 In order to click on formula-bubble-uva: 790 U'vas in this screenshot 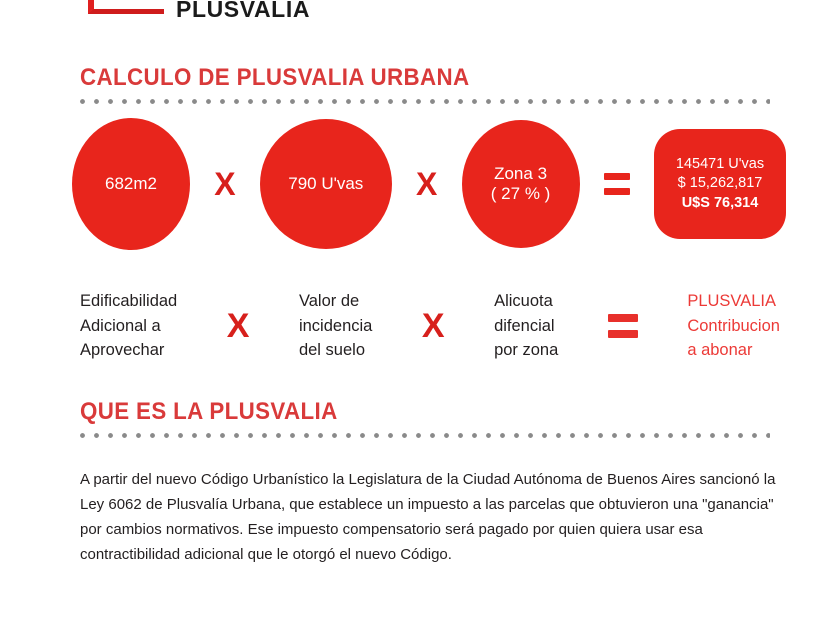, I will do `click(325, 184)`.